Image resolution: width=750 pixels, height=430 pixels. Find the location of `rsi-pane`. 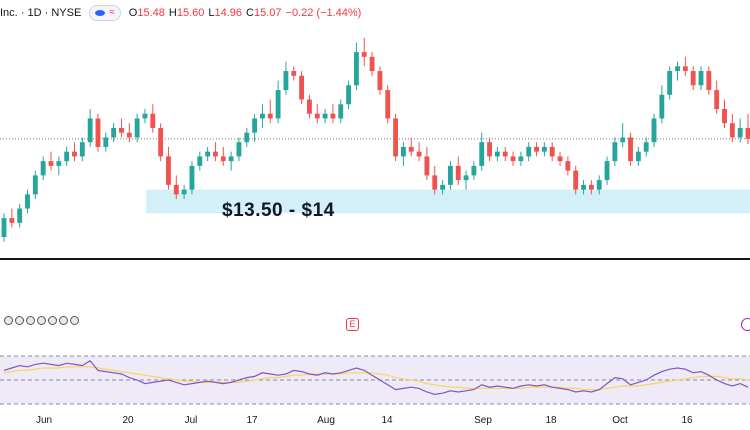

rsi-pane is located at coordinates (375, 380).